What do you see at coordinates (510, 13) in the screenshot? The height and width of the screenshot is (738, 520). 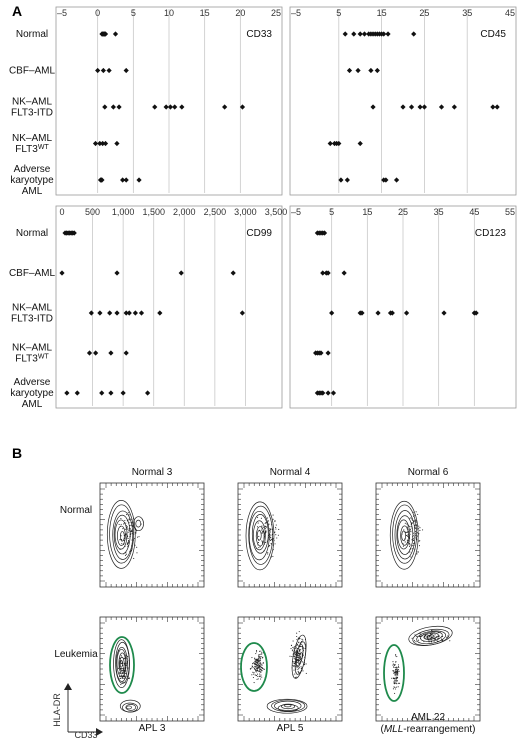 I see `tick-label: 45` at bounding box center [510, 13].